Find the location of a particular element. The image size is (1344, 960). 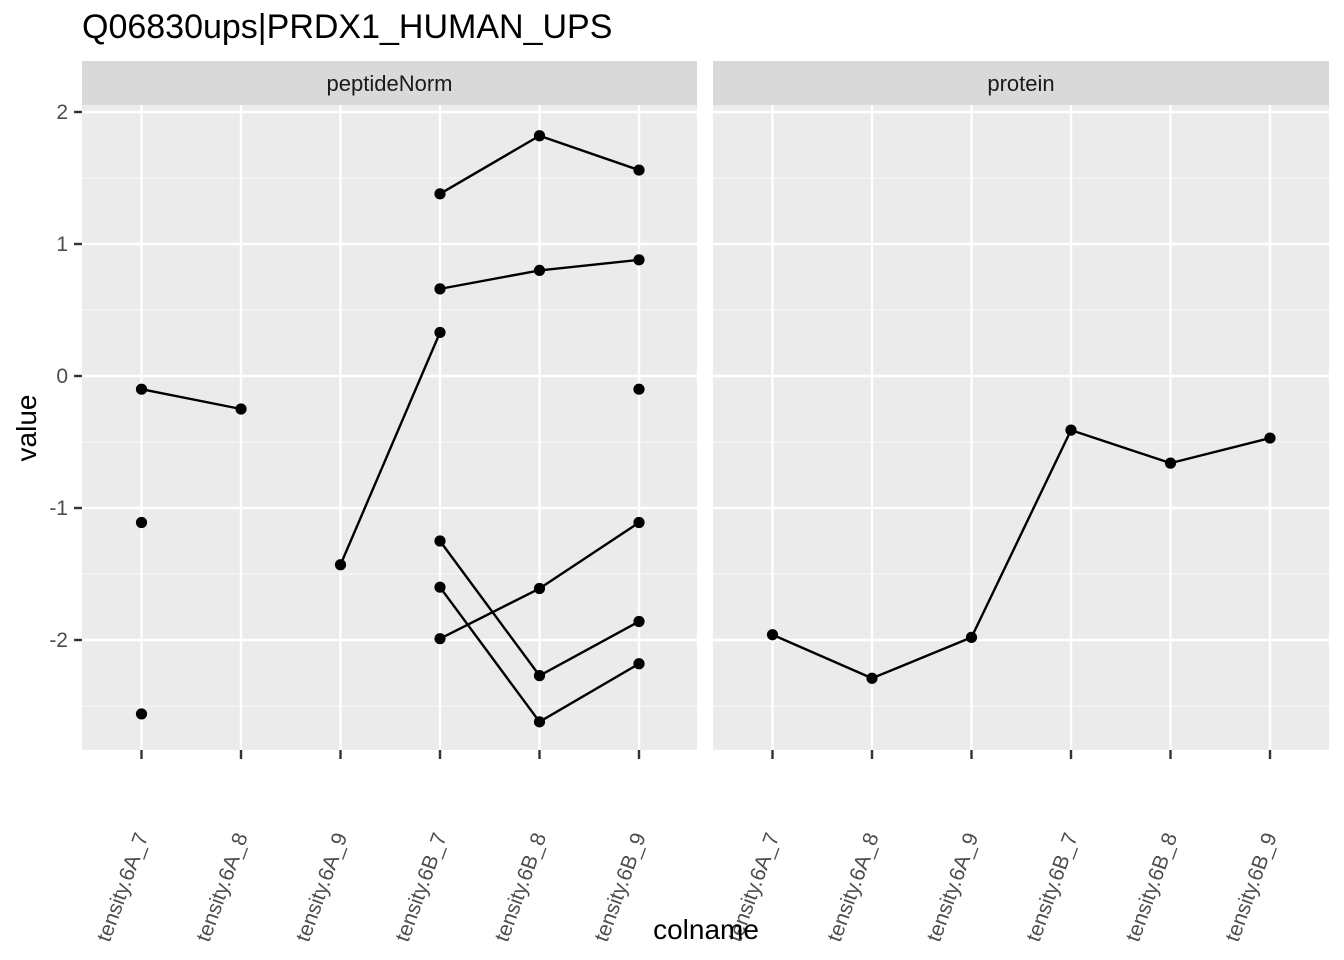

x-axis-title: colname is located at coordinates (706, 929).